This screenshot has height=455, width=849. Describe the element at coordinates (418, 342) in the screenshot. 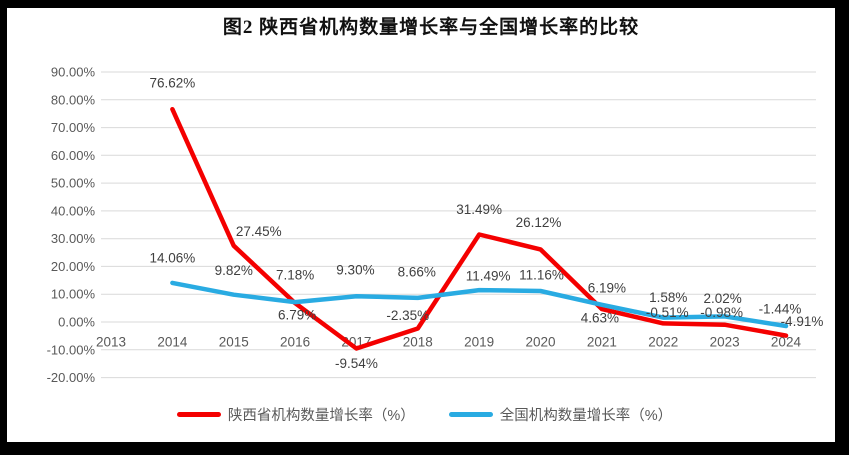

I see `svg-text: 2018` at that location.